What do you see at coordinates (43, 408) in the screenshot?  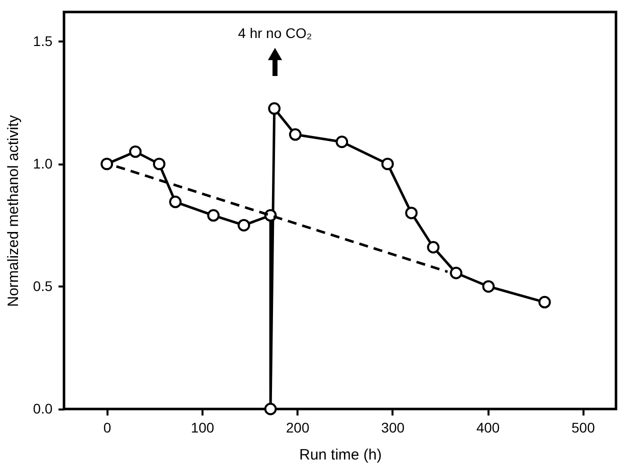 I see `y-tick-label: 0.0` at bounding box center [43, 408].